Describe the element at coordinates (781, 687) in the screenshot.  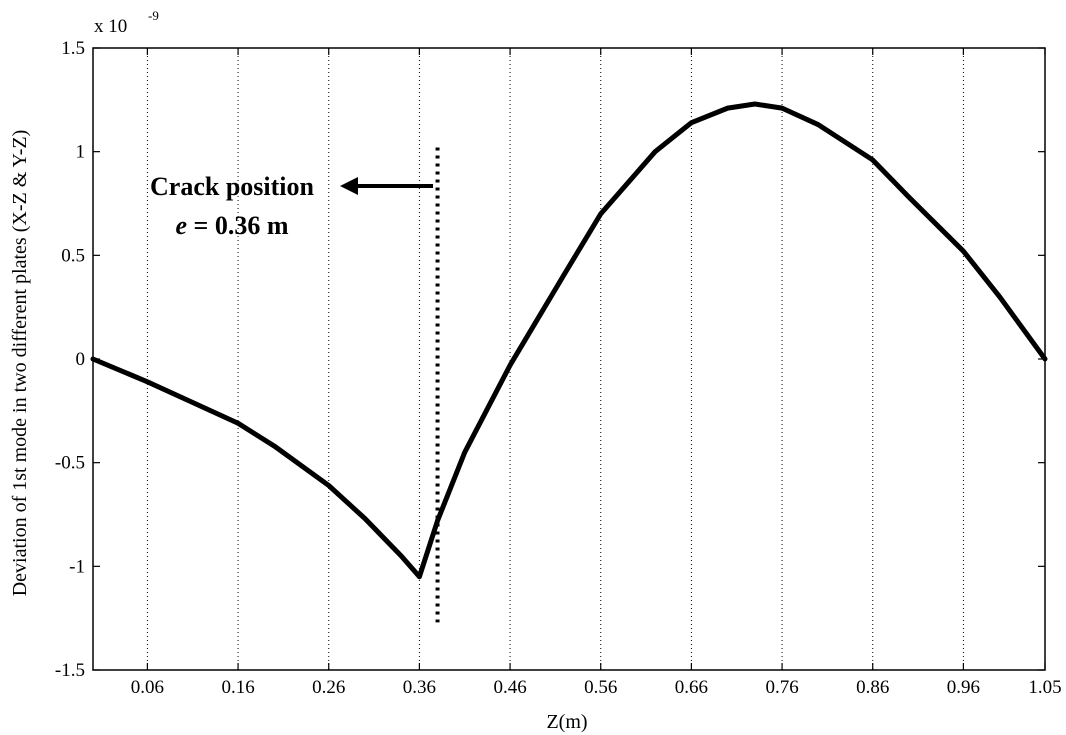
I see `x-tick-label: 0.76` at that location.